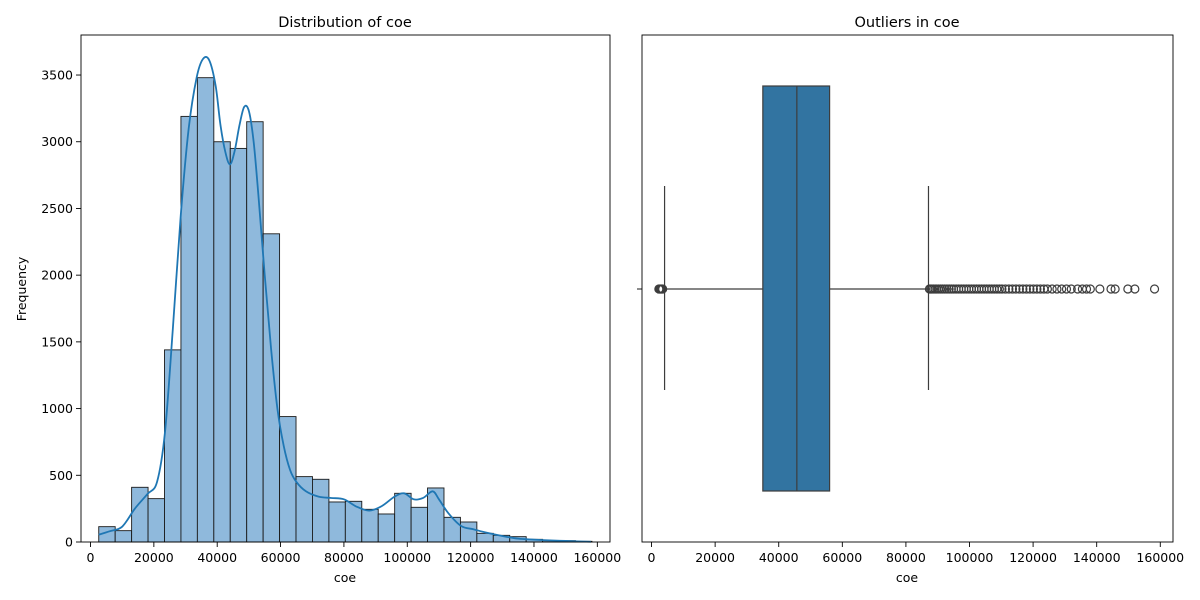  I want to click on y-tick-label: 1500, so click(57, 341).